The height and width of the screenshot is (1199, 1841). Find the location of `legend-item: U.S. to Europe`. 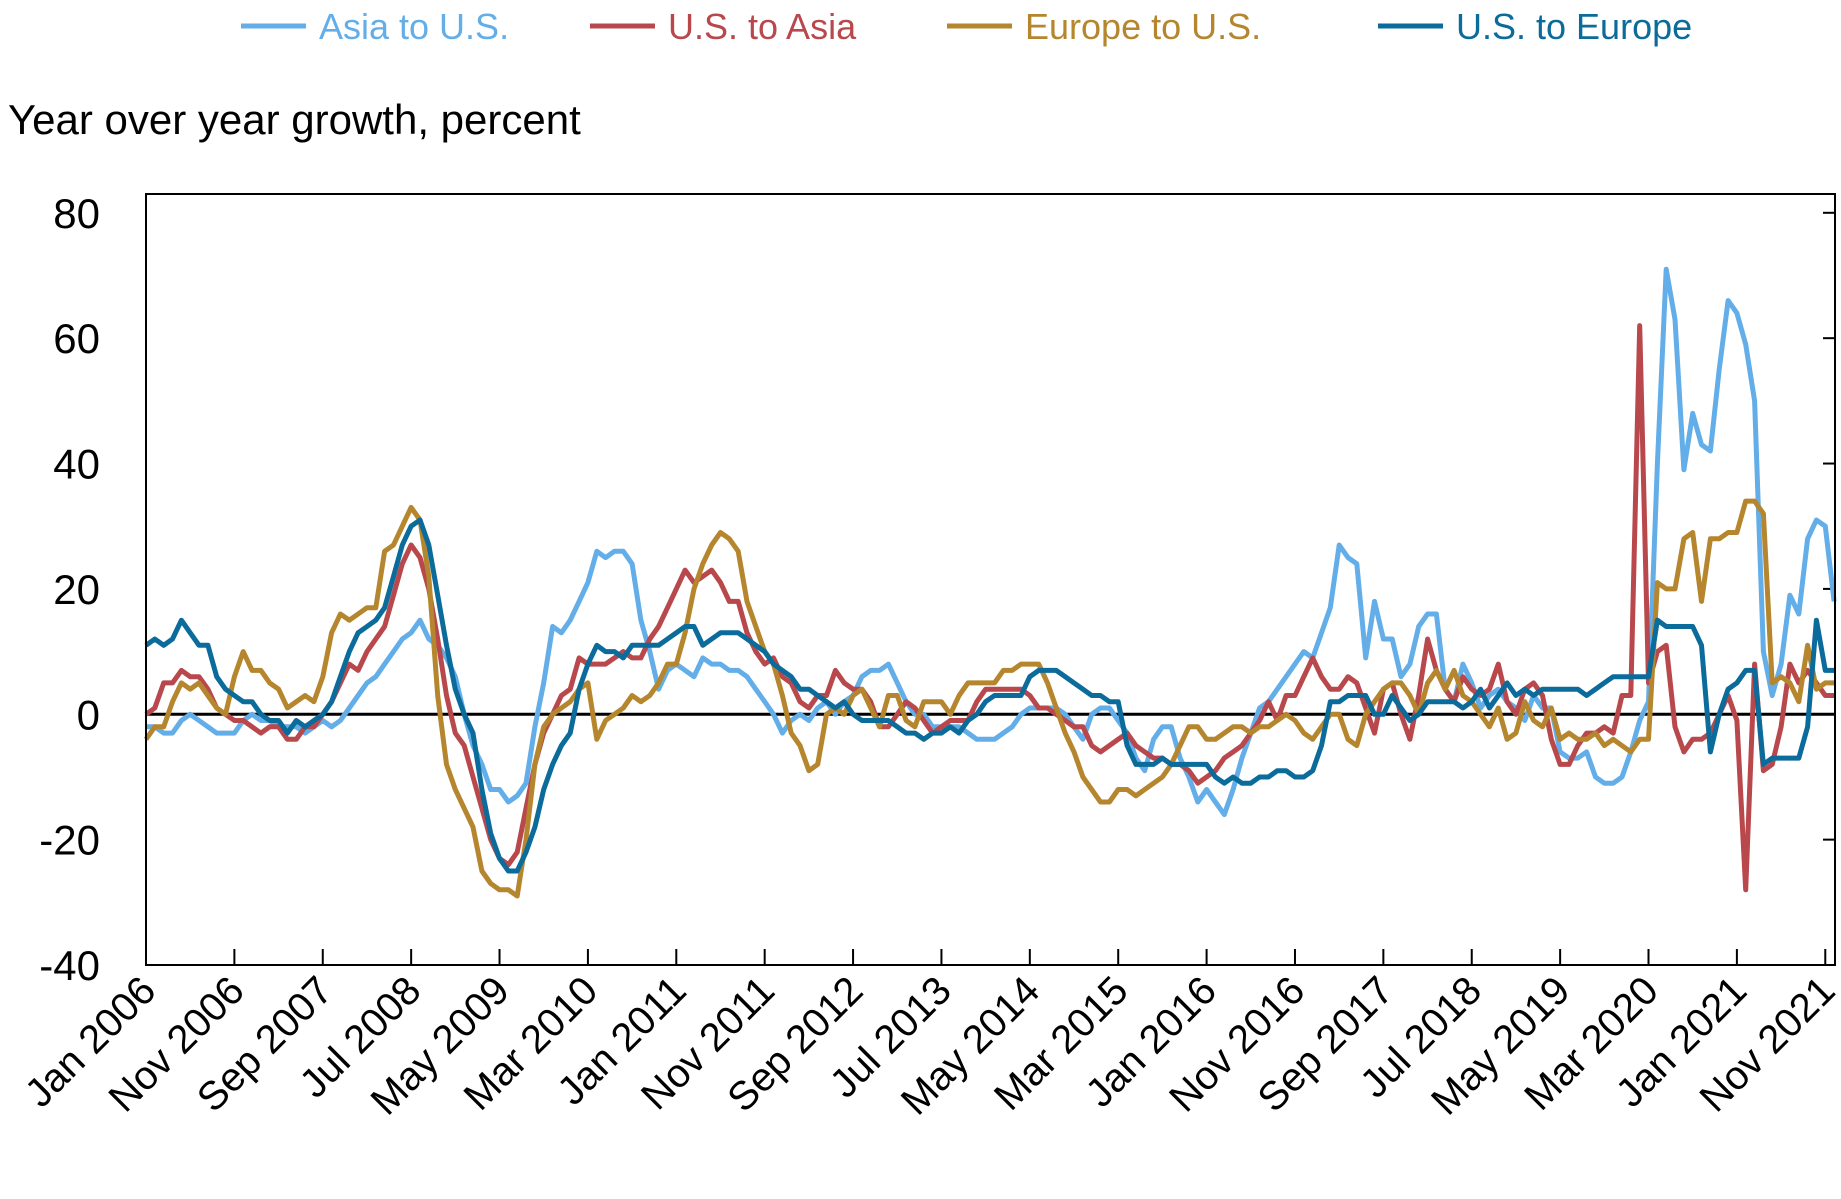

legend-item: U.S. to Europe is located at coordinates (1535, 26).